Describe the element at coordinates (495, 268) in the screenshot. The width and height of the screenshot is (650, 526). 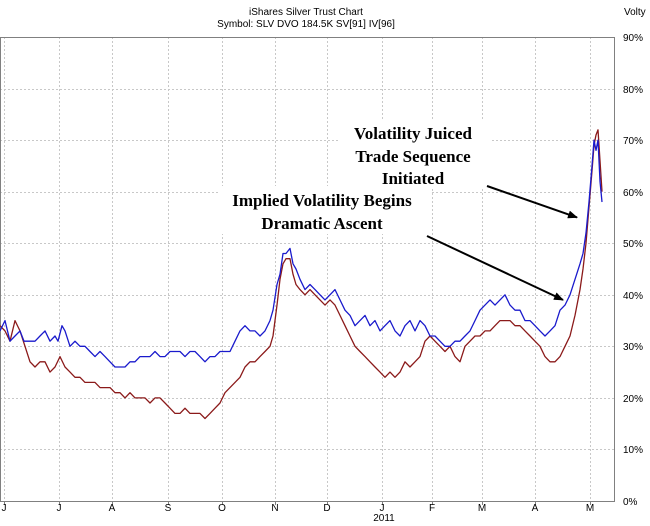
I see `annotation-ascent-arrow` at that location.